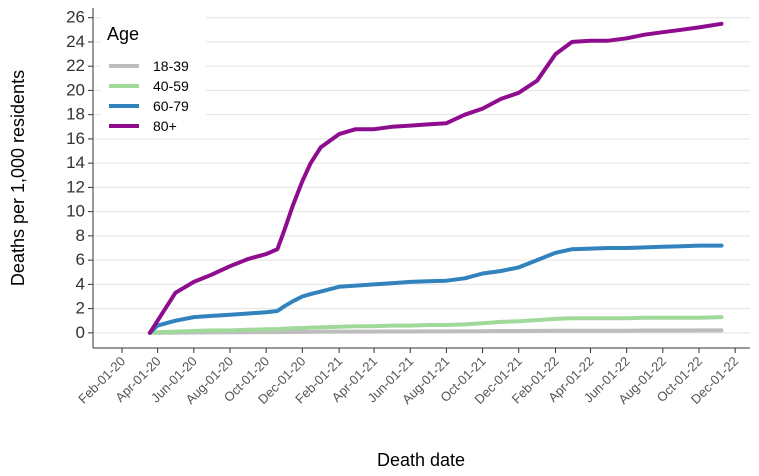 This screenshot has width=759, height=476. I want to click on x-axis-label: Death date, so click(421, 460).